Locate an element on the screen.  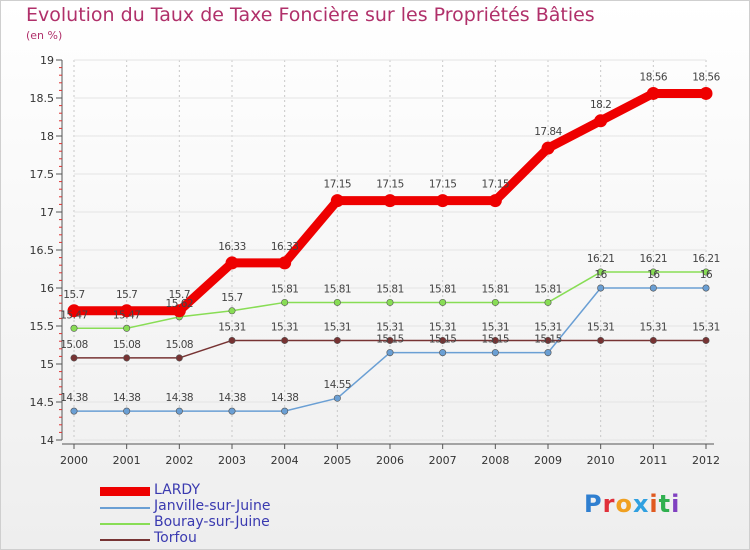
proxiti-logo: Proxiti is located at coordinates (632, 504).